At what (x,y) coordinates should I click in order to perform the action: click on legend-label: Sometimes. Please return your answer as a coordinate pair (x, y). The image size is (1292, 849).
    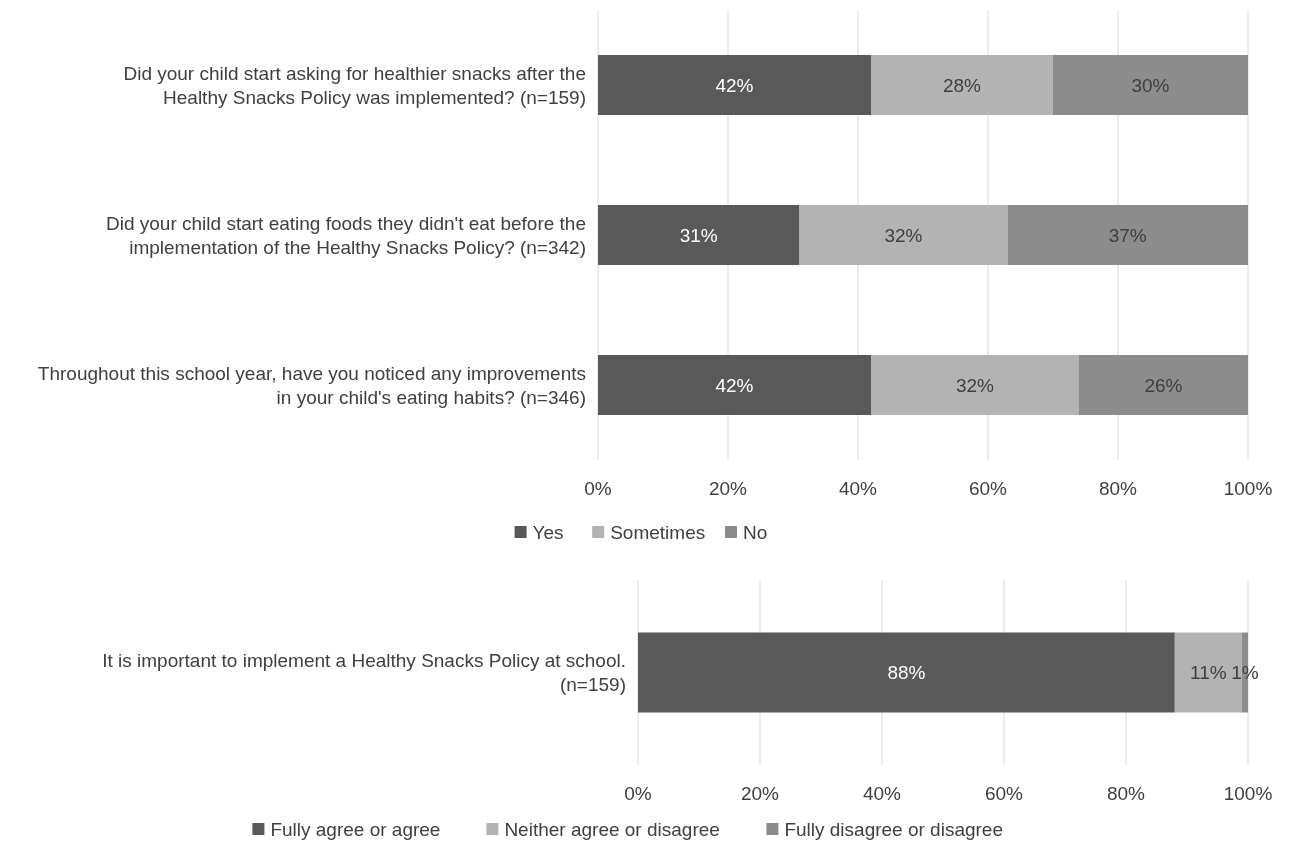
    Looking at the image, I should click on (658, 532).